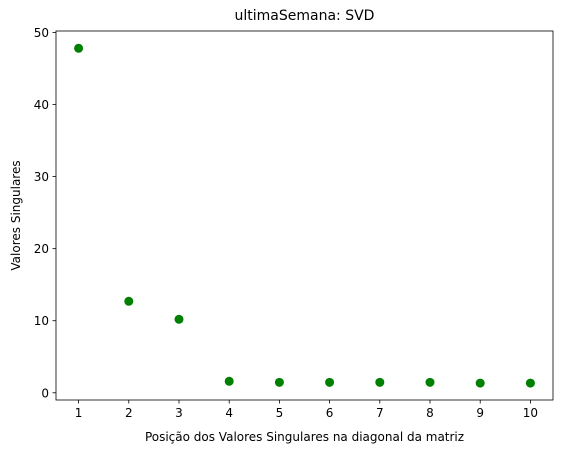 Image resolution: width=563 pixels, height=453 pixels. I want to click on y-tick-label: 50, so click(41, 33).